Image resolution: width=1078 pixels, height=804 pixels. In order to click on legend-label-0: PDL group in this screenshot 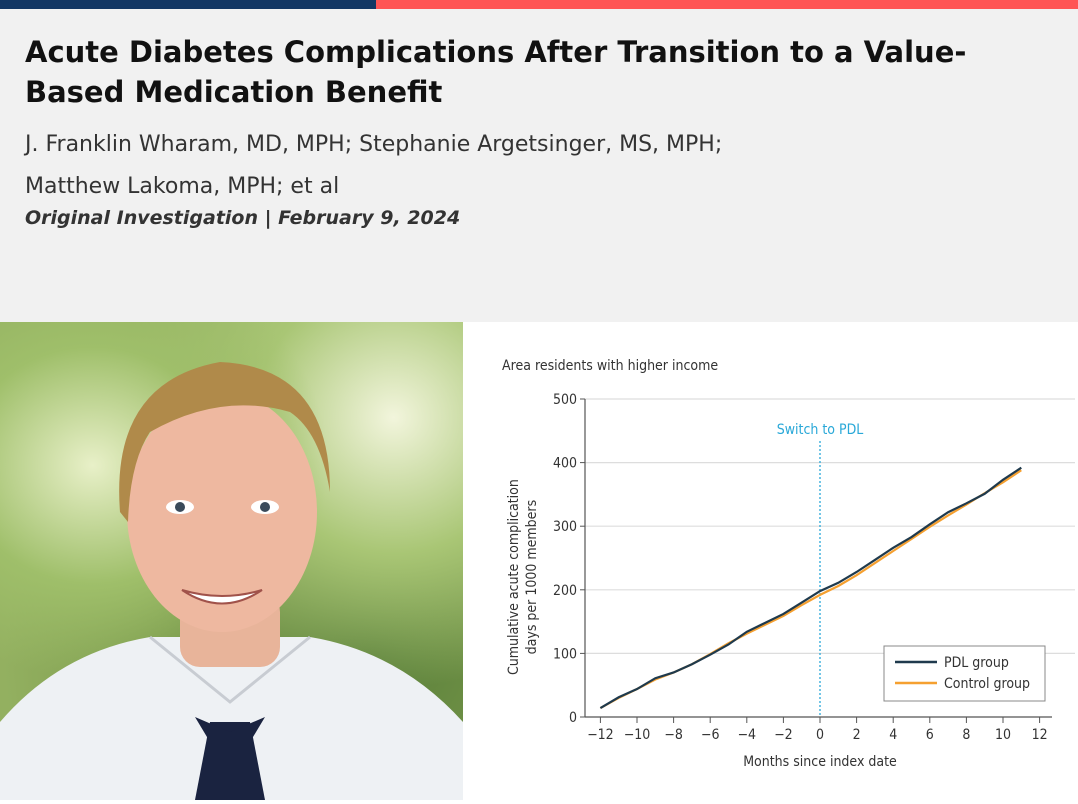, I will do `click(976, 663)`.